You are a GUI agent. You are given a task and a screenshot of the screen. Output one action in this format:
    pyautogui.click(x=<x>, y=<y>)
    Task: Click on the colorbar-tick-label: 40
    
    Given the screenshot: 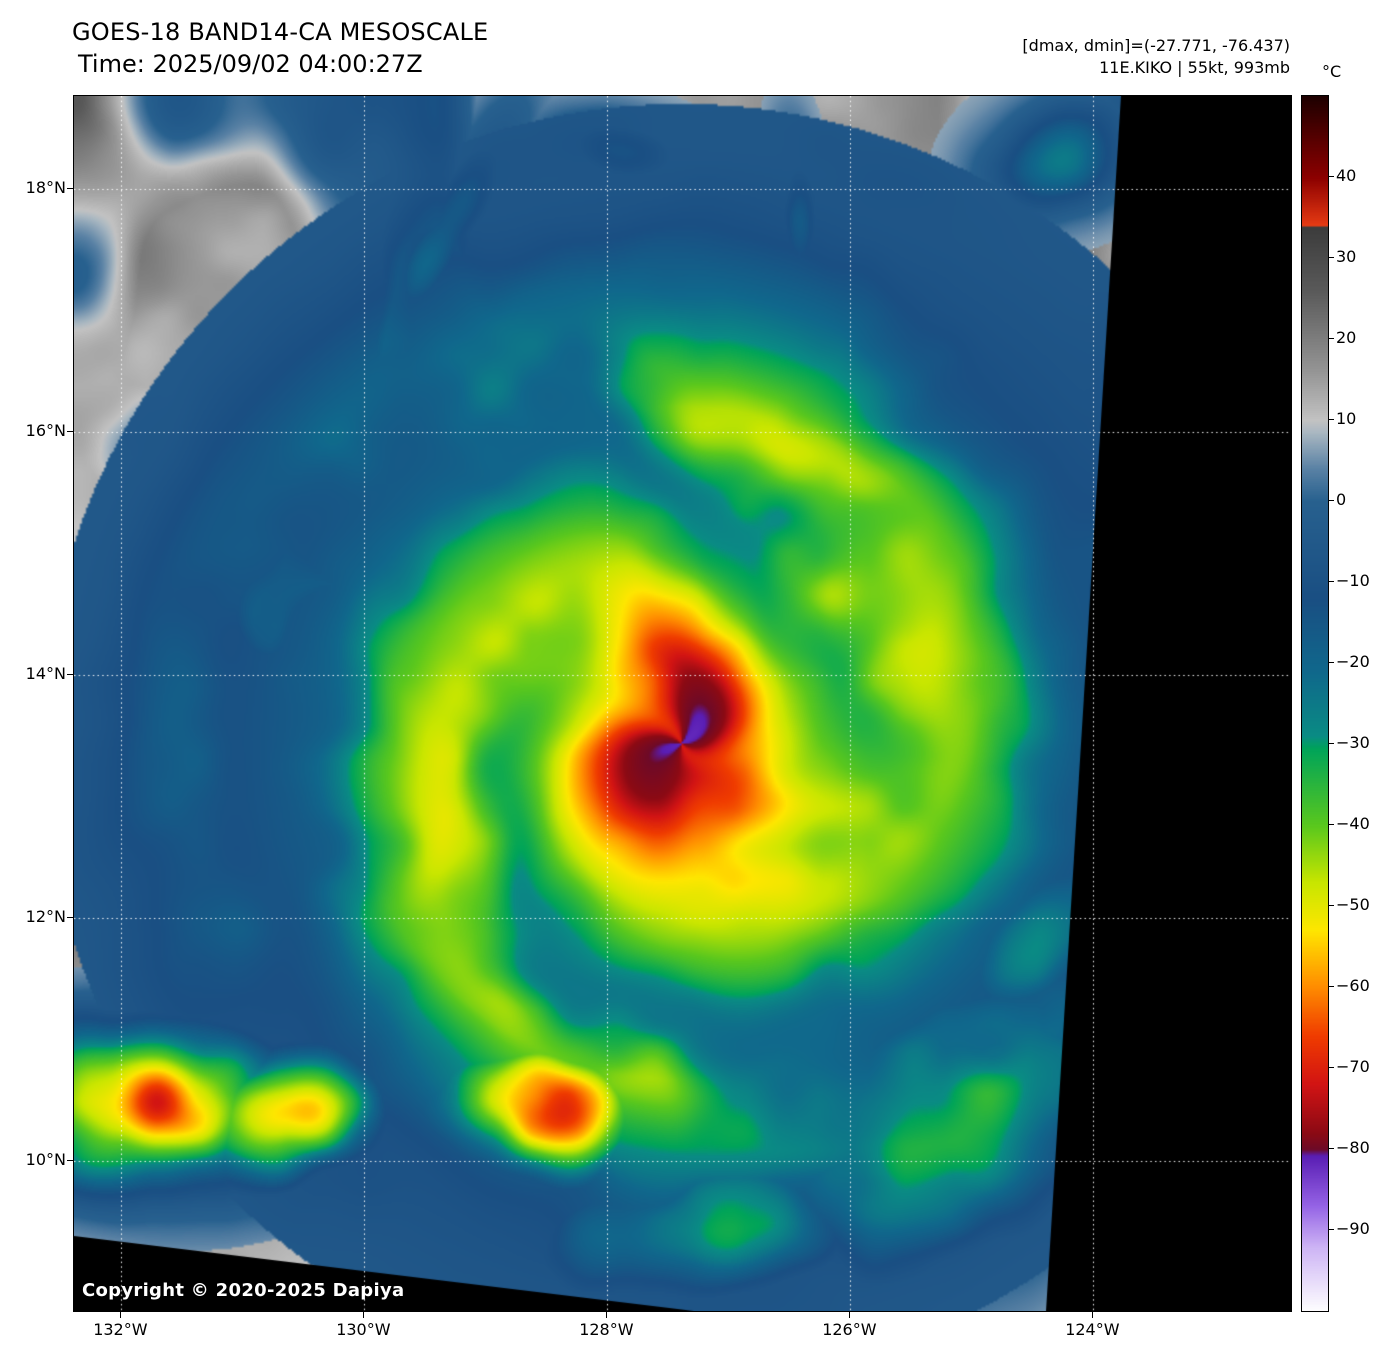 What is the action you would take?
    pyautogui.click(x=1346, y=175)
    